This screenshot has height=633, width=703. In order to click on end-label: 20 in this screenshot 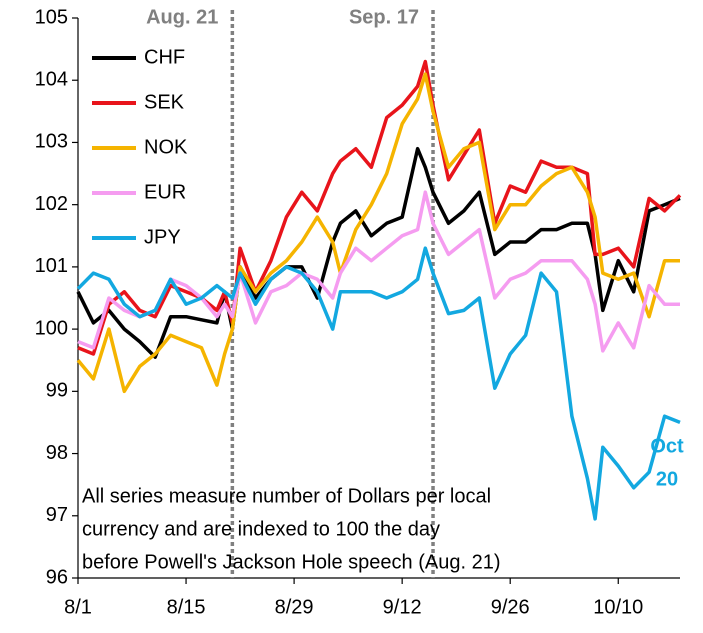, I will do `click(667, 479)`.